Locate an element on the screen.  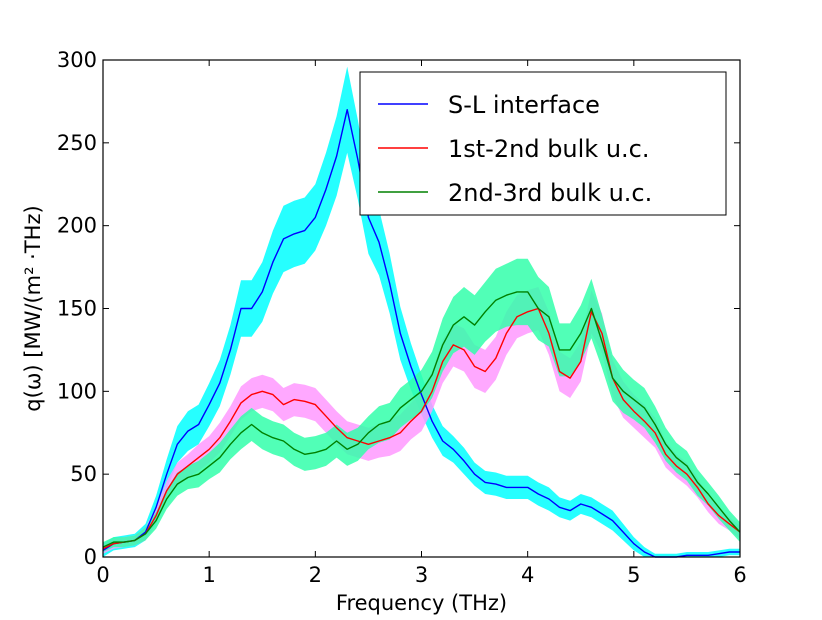
x-tick-label: 6 is located at coordinates (739, 575).